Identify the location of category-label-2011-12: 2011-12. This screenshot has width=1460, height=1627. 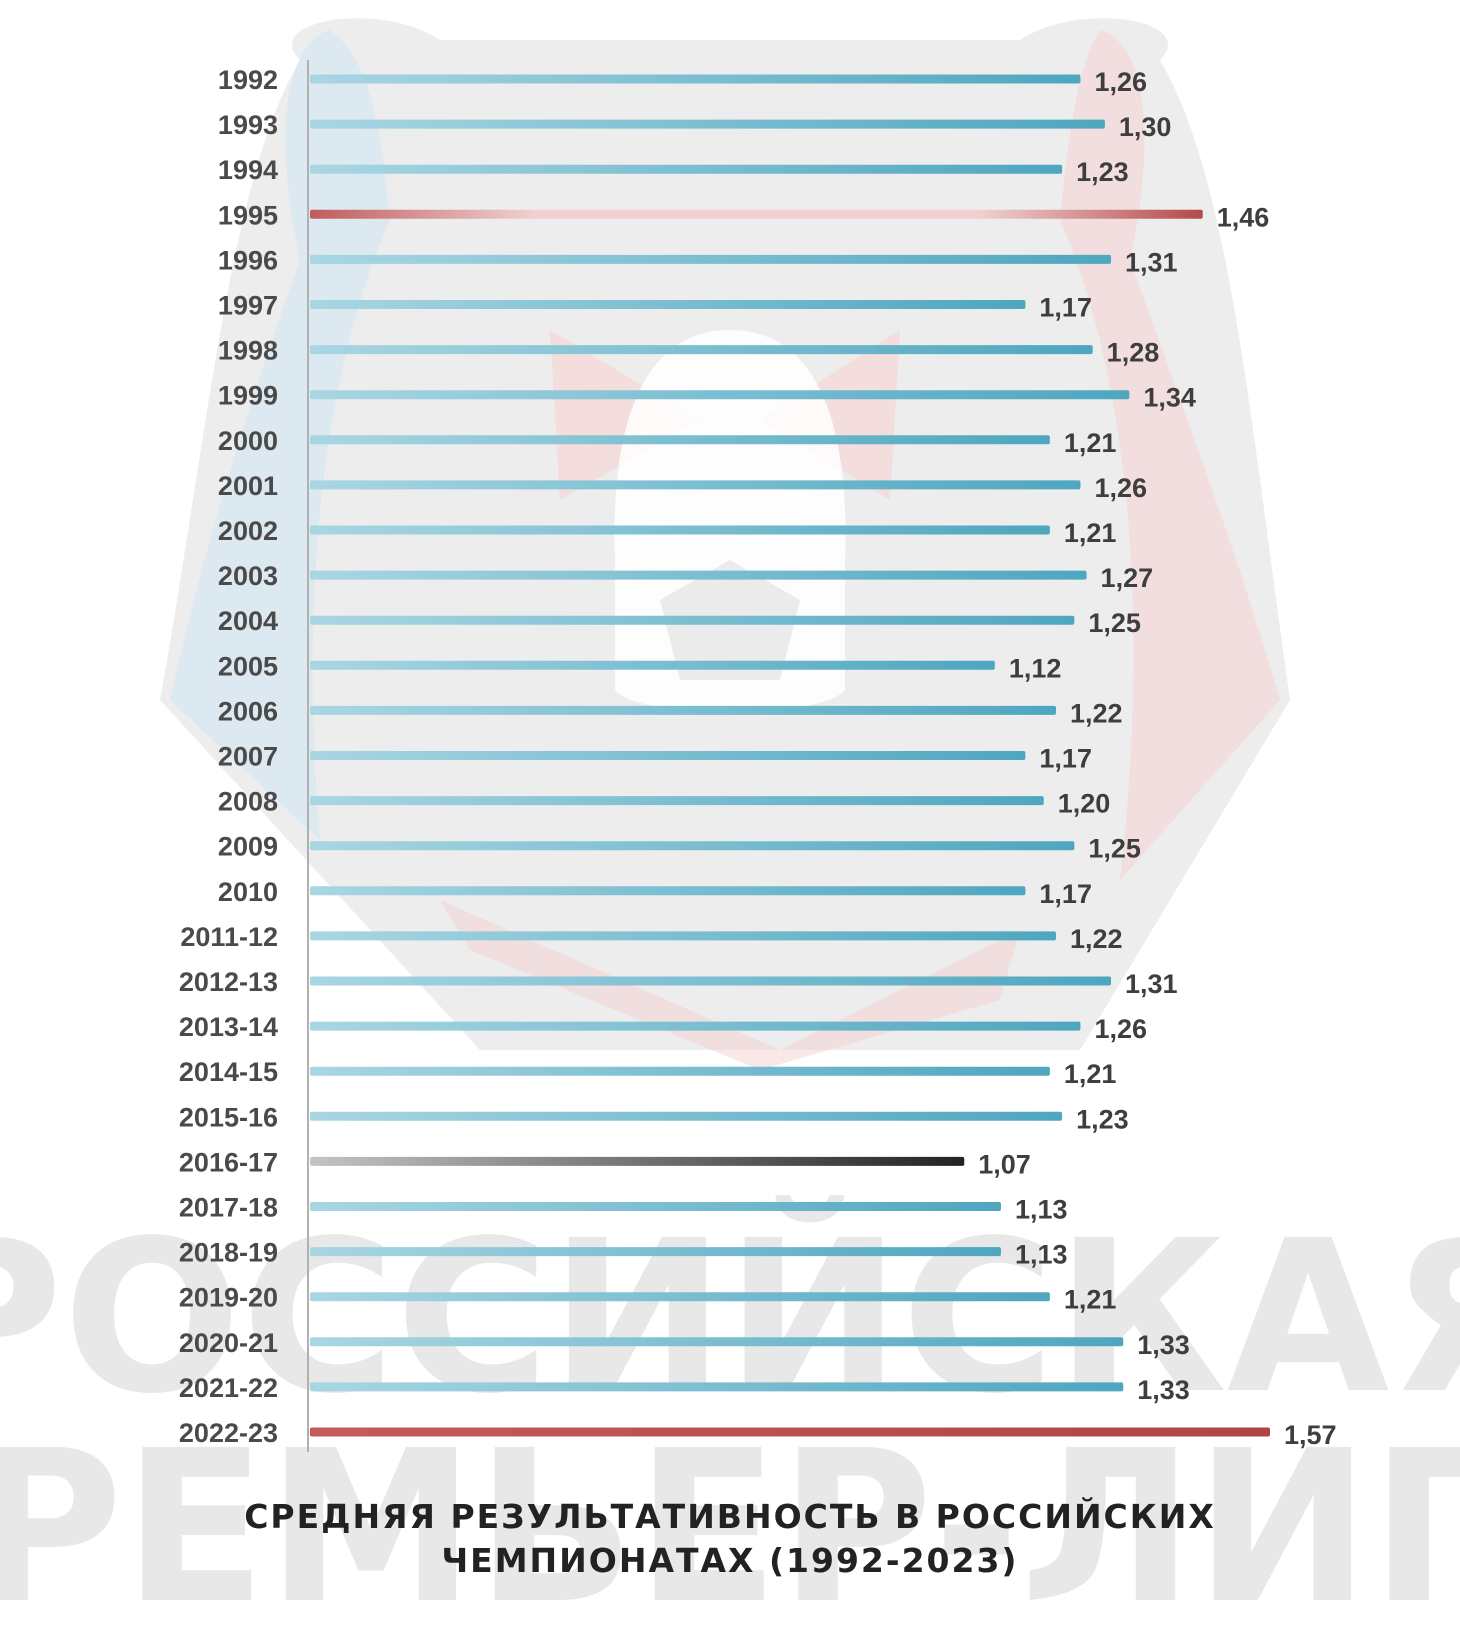
(229, 937).